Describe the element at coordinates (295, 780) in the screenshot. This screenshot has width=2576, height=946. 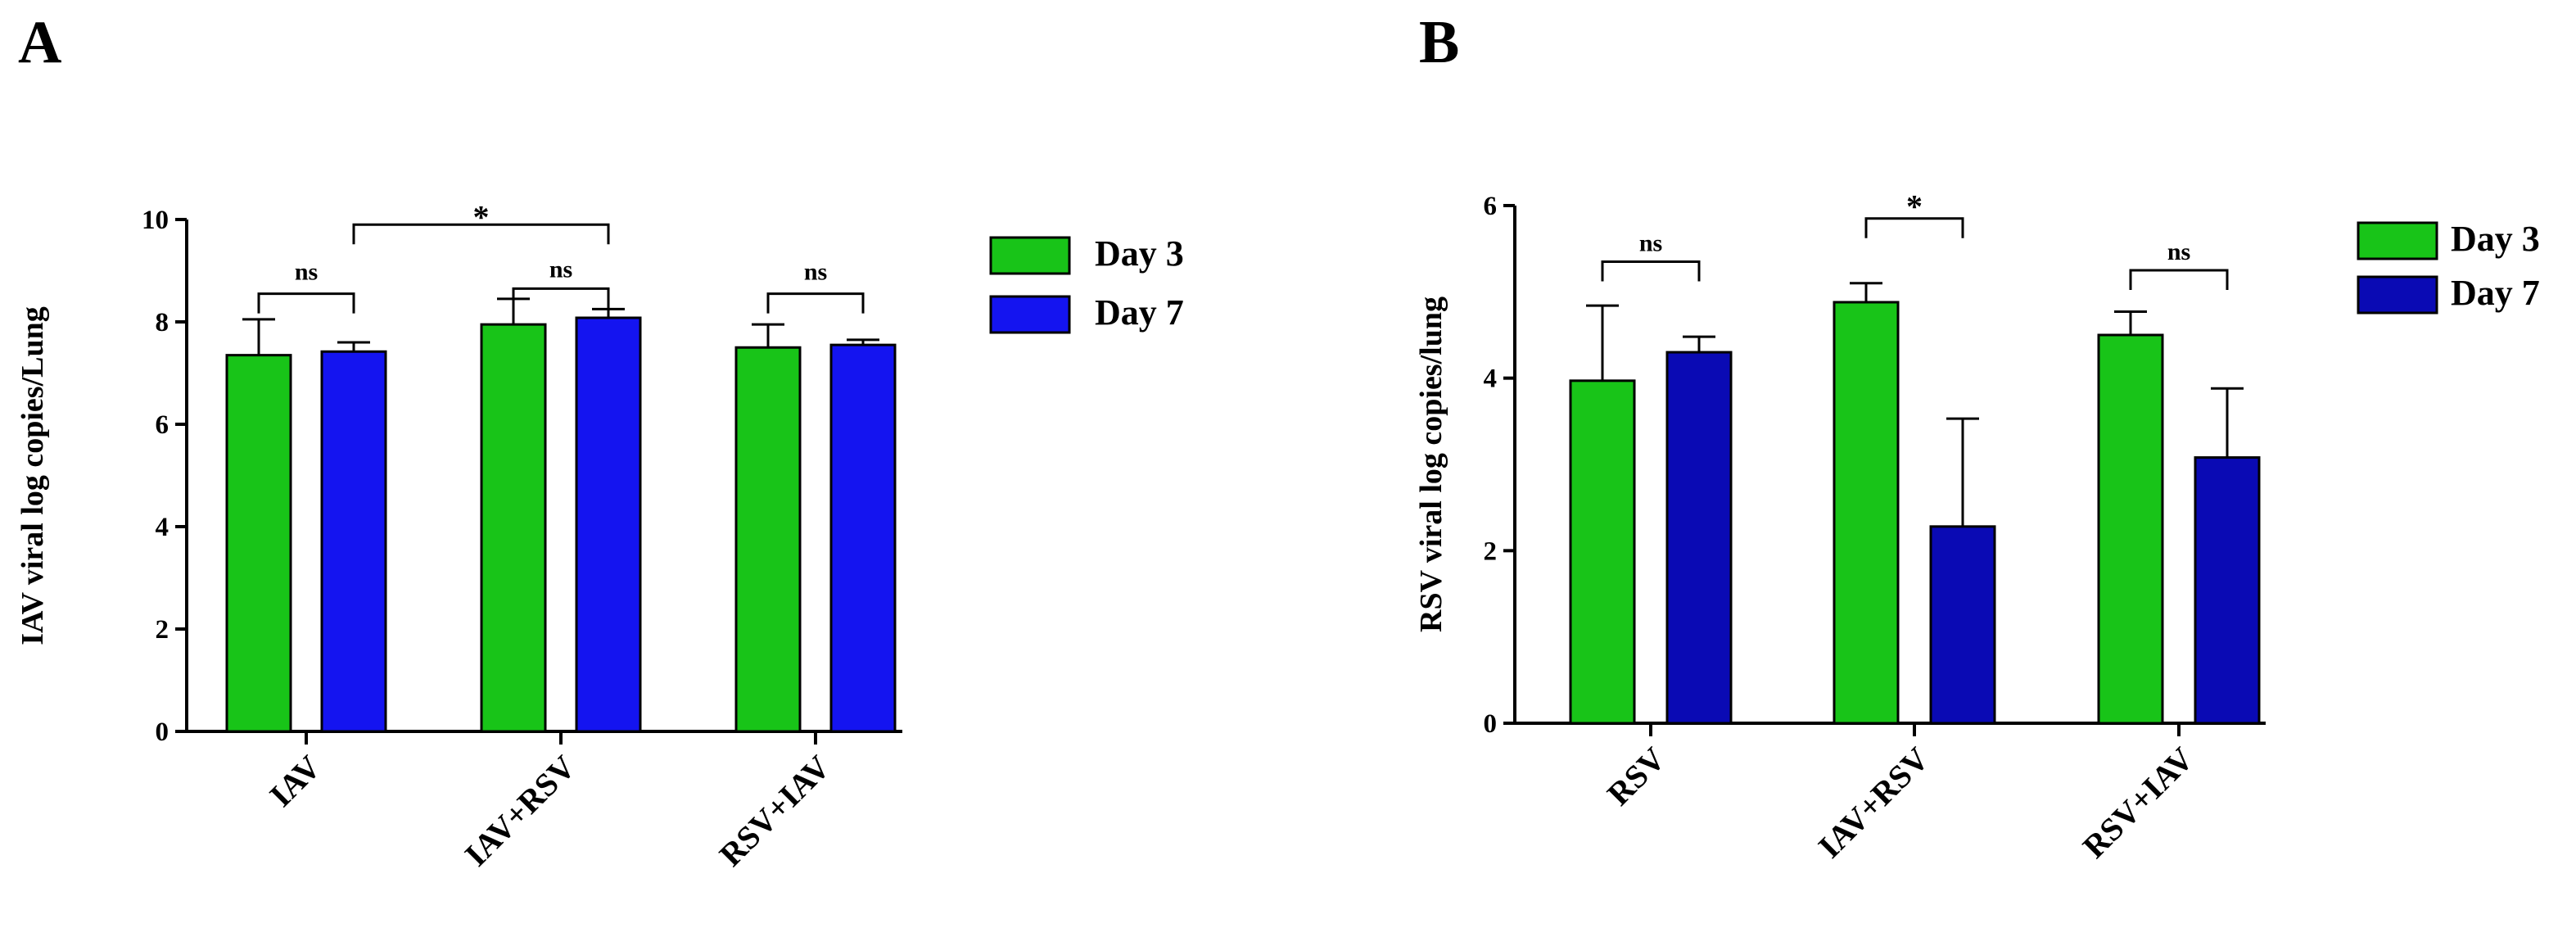
I see `category-label: IAV` at that location.